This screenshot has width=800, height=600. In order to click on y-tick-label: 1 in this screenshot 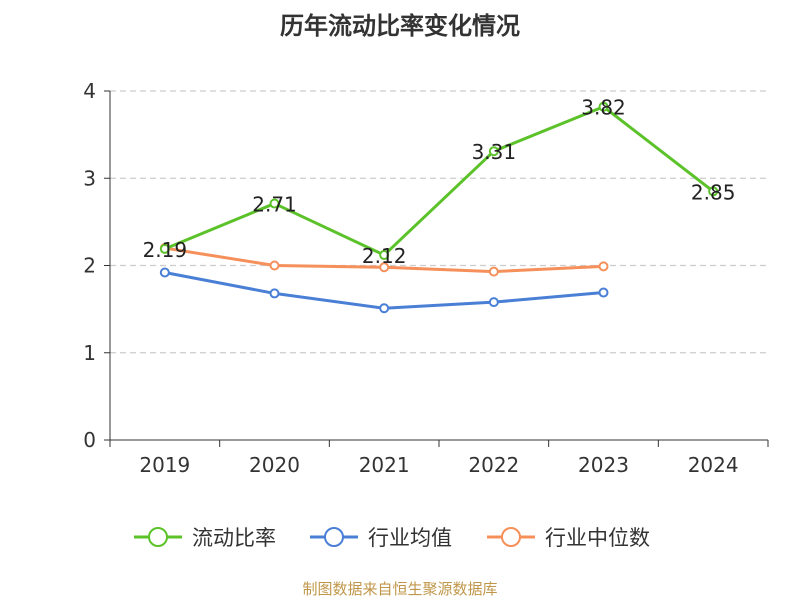, I will do `click(89, 353)`.